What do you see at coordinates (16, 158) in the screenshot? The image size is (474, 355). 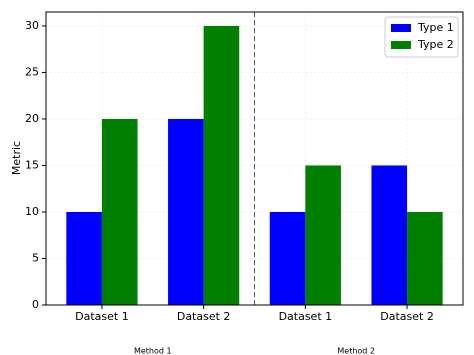 I see `y-axis-label: Metric` at bounding box center [16, 158].